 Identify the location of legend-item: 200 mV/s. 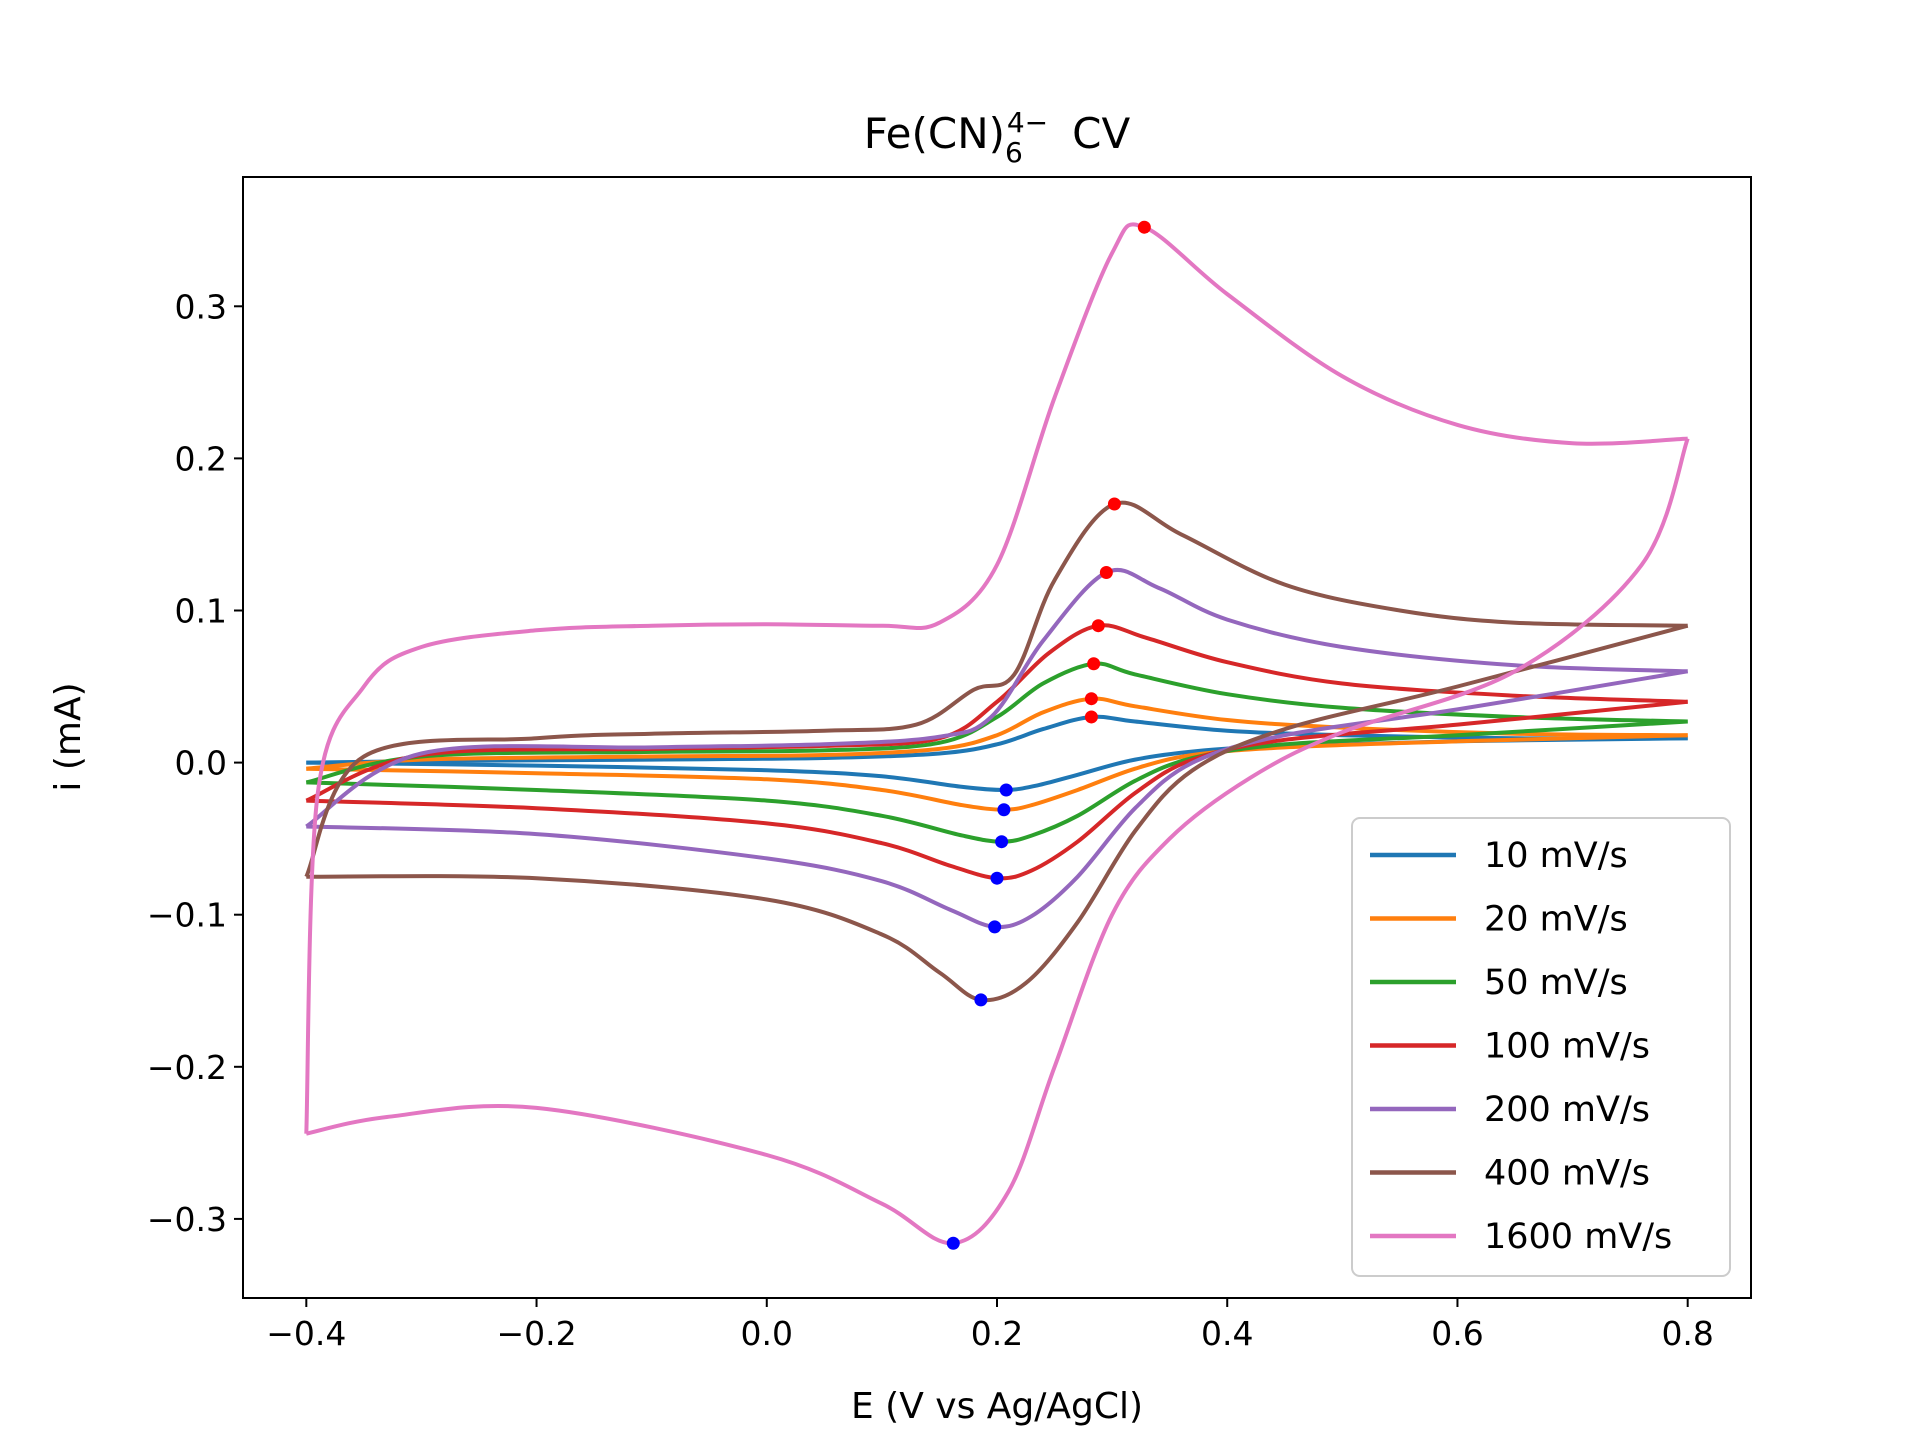
(1510, 1110).